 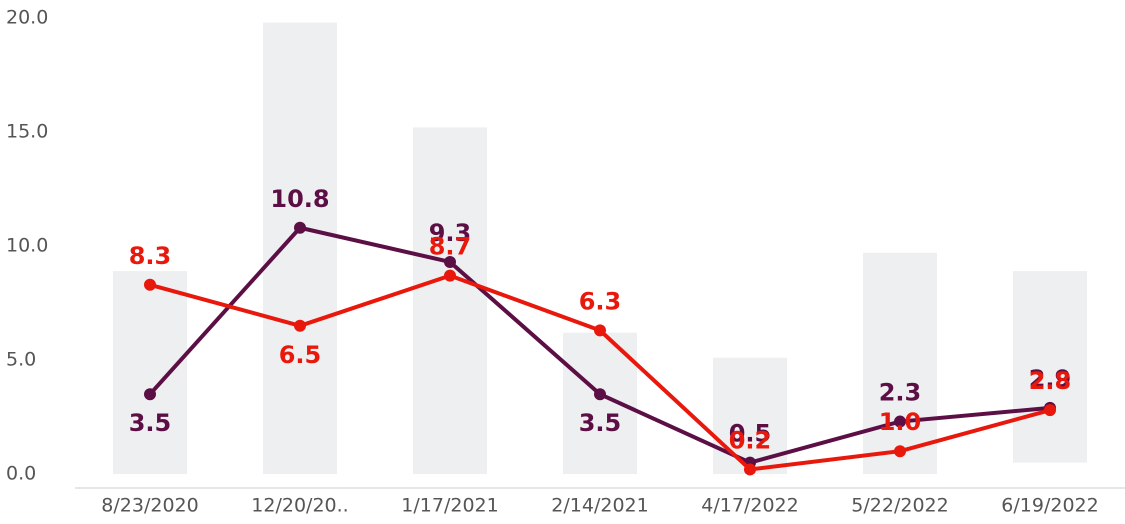 What do you see at coordinates (749, 506) in the screenshot?
I see `x-tick-label: 4/17/2022` at bounding box center [749, 506].